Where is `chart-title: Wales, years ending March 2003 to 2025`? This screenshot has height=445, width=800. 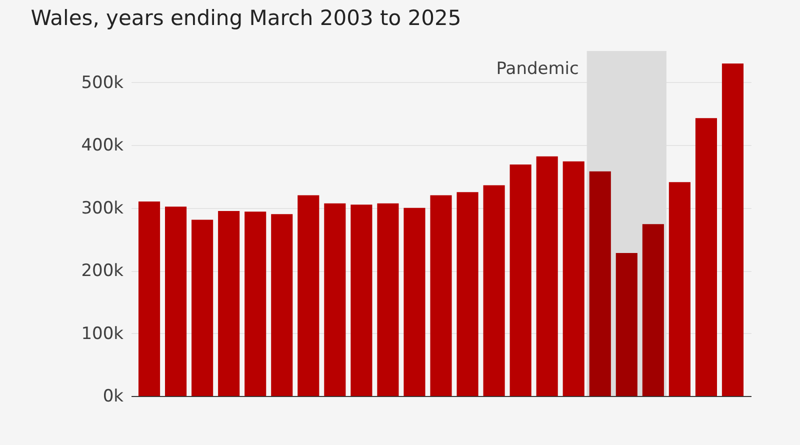 chart-title: Wales, years ending March 2003 to 2025 is located at coordinates (246, 18).